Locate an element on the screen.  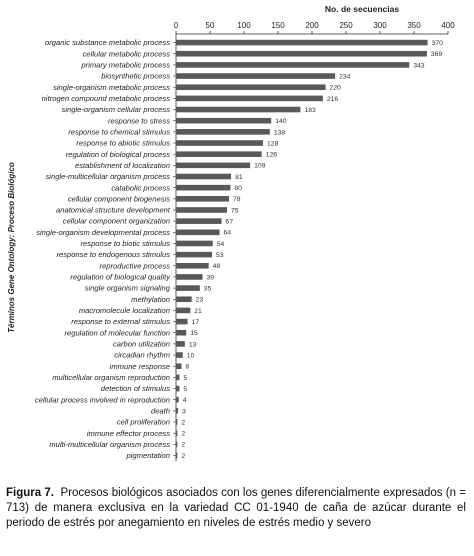
value-label: 126 is located at coordinates (272, 155).